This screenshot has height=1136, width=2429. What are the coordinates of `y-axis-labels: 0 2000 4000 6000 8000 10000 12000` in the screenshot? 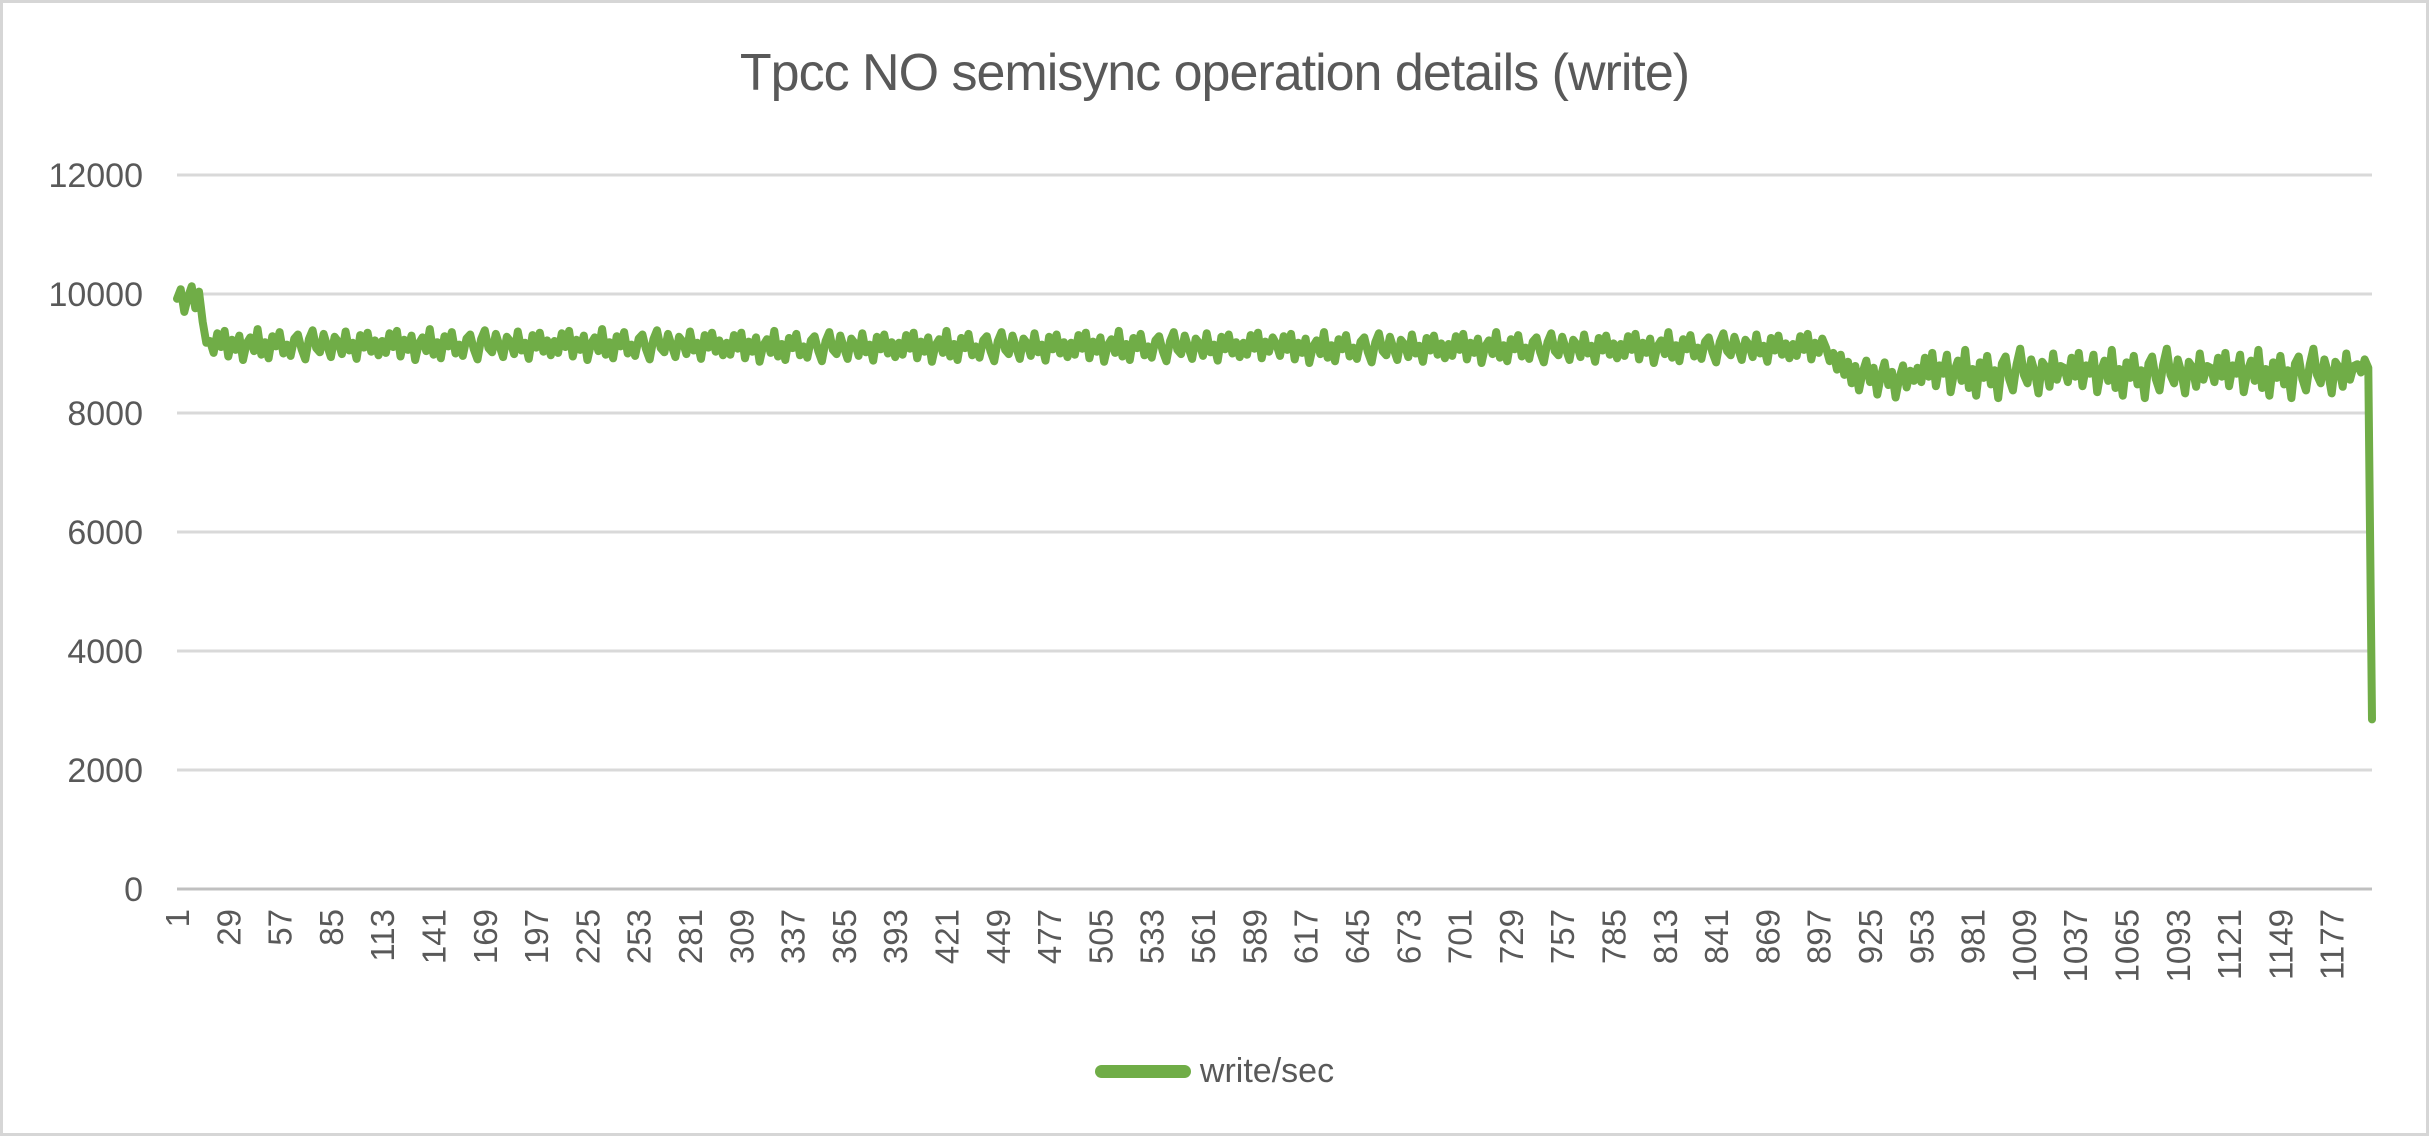 It's located at (95, 533).